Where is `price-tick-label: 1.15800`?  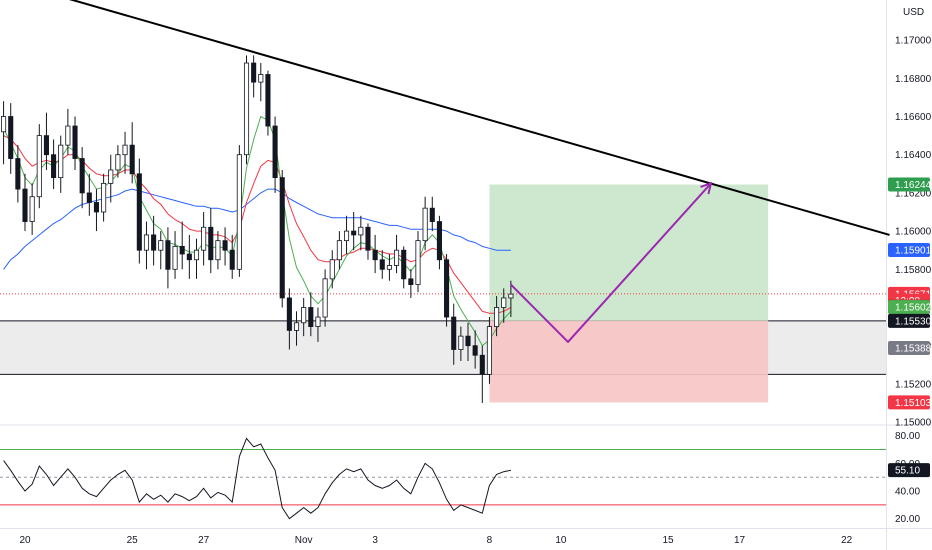 price-tick-label: 1.15800 is located at coordinates (913, 270).